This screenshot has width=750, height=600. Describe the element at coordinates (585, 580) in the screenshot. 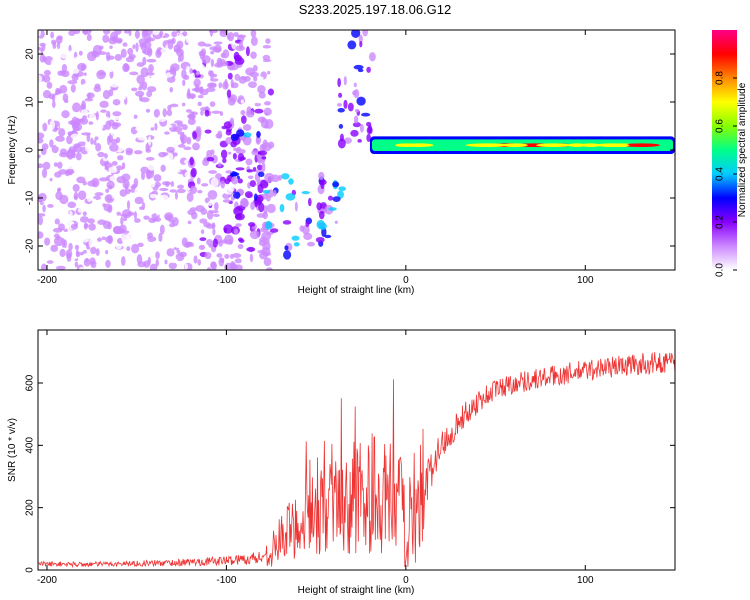

I see `x-tick-label: 100` at that location.